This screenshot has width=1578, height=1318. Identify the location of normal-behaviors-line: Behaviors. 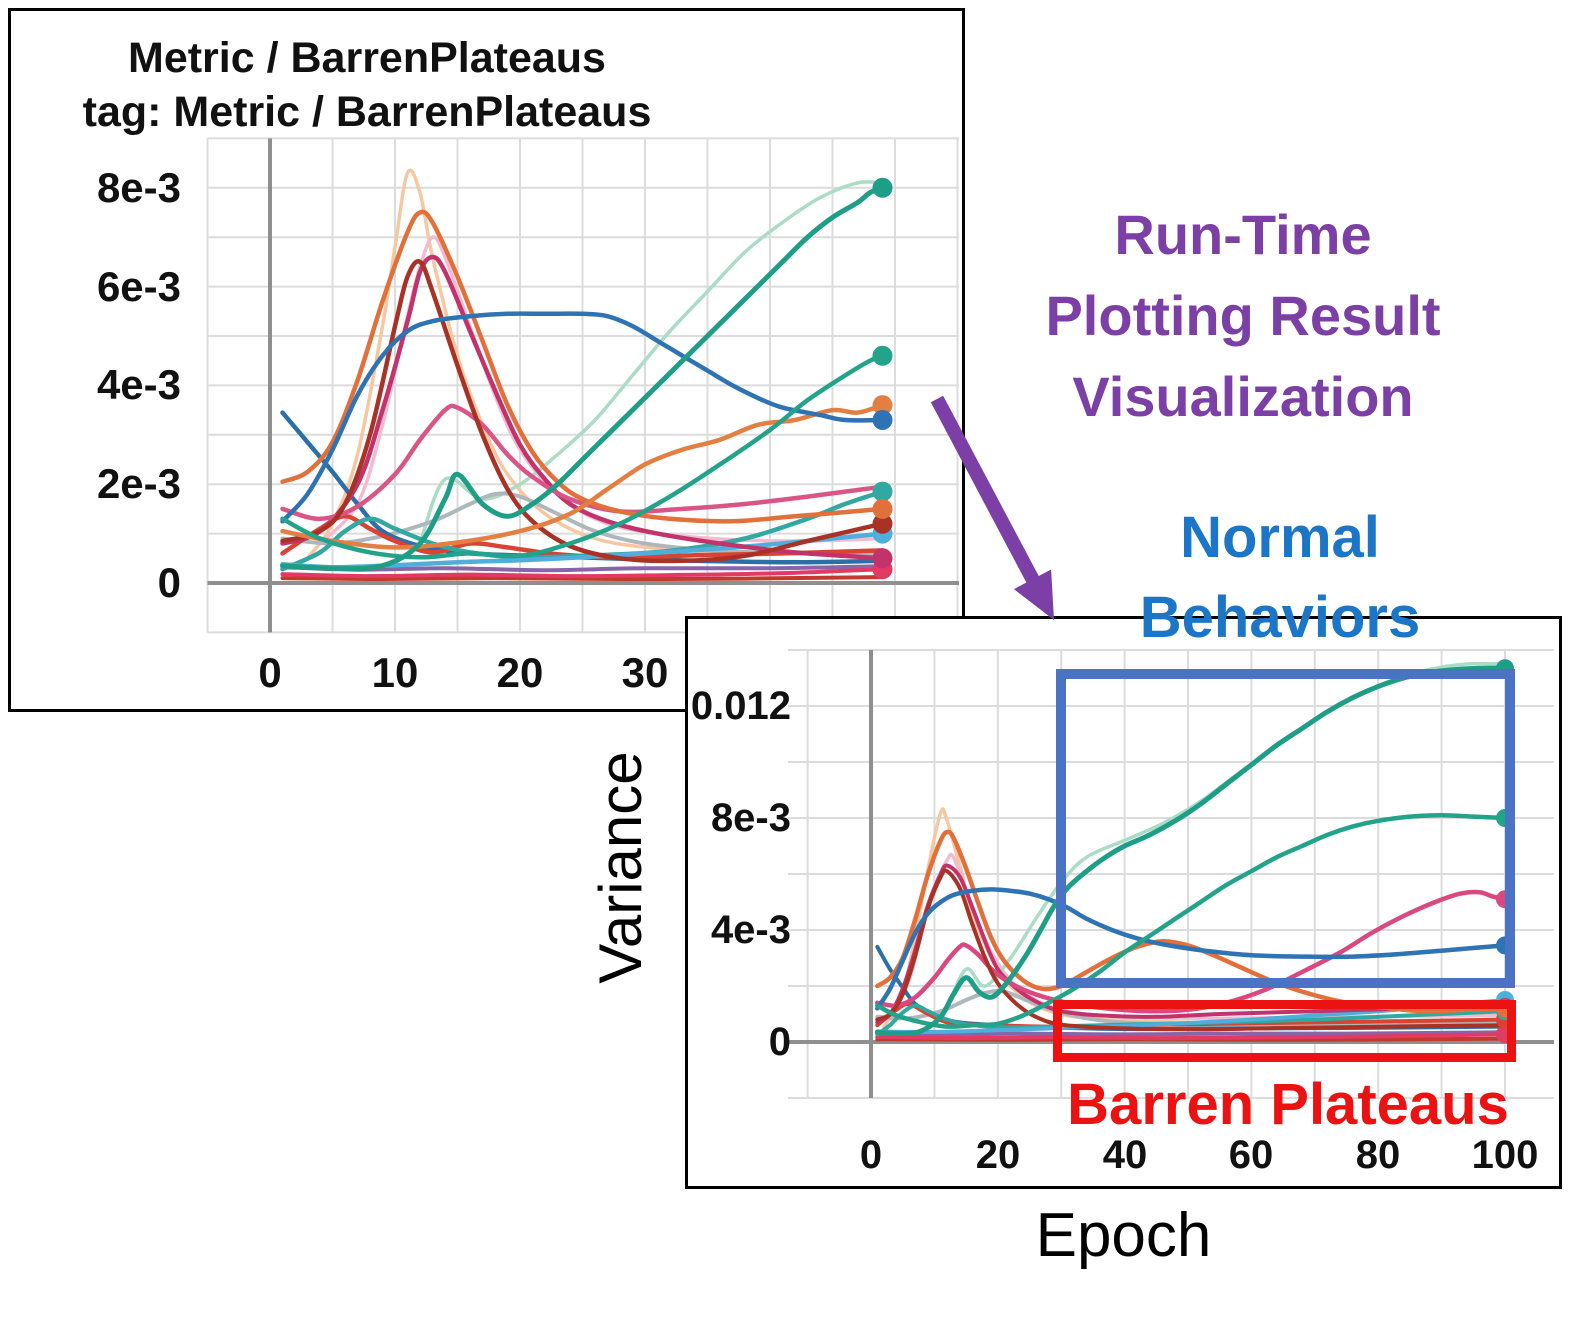
(1280, 617).